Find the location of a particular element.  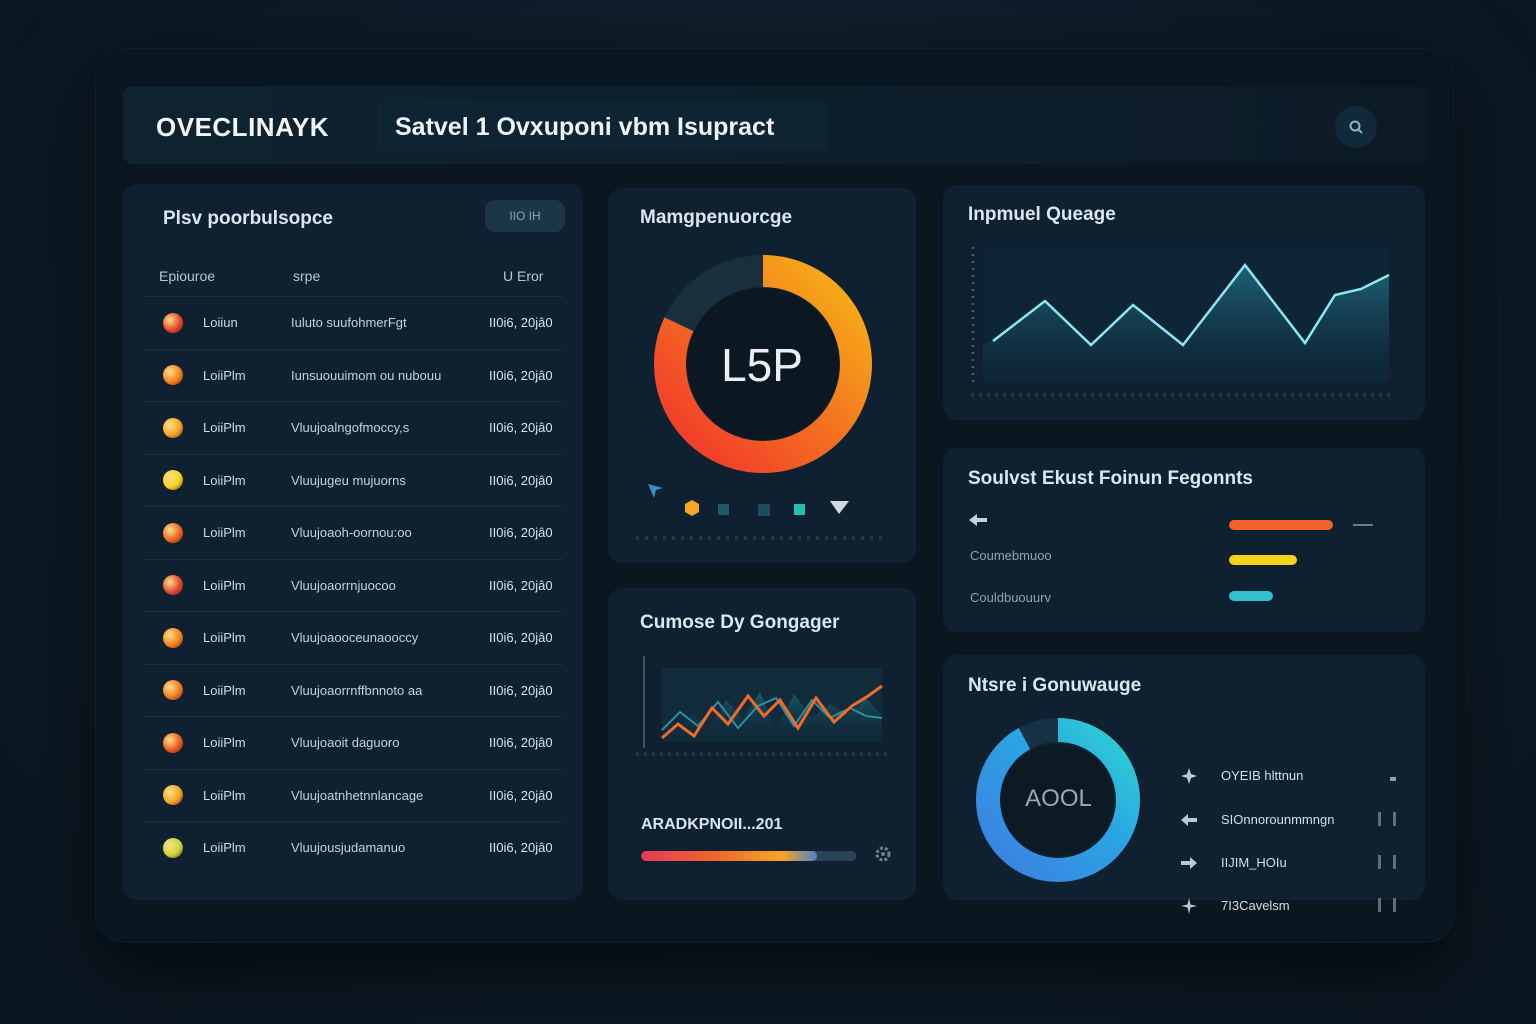

brand-logo: OVECLINAYK is located at coordinates (243, 127).